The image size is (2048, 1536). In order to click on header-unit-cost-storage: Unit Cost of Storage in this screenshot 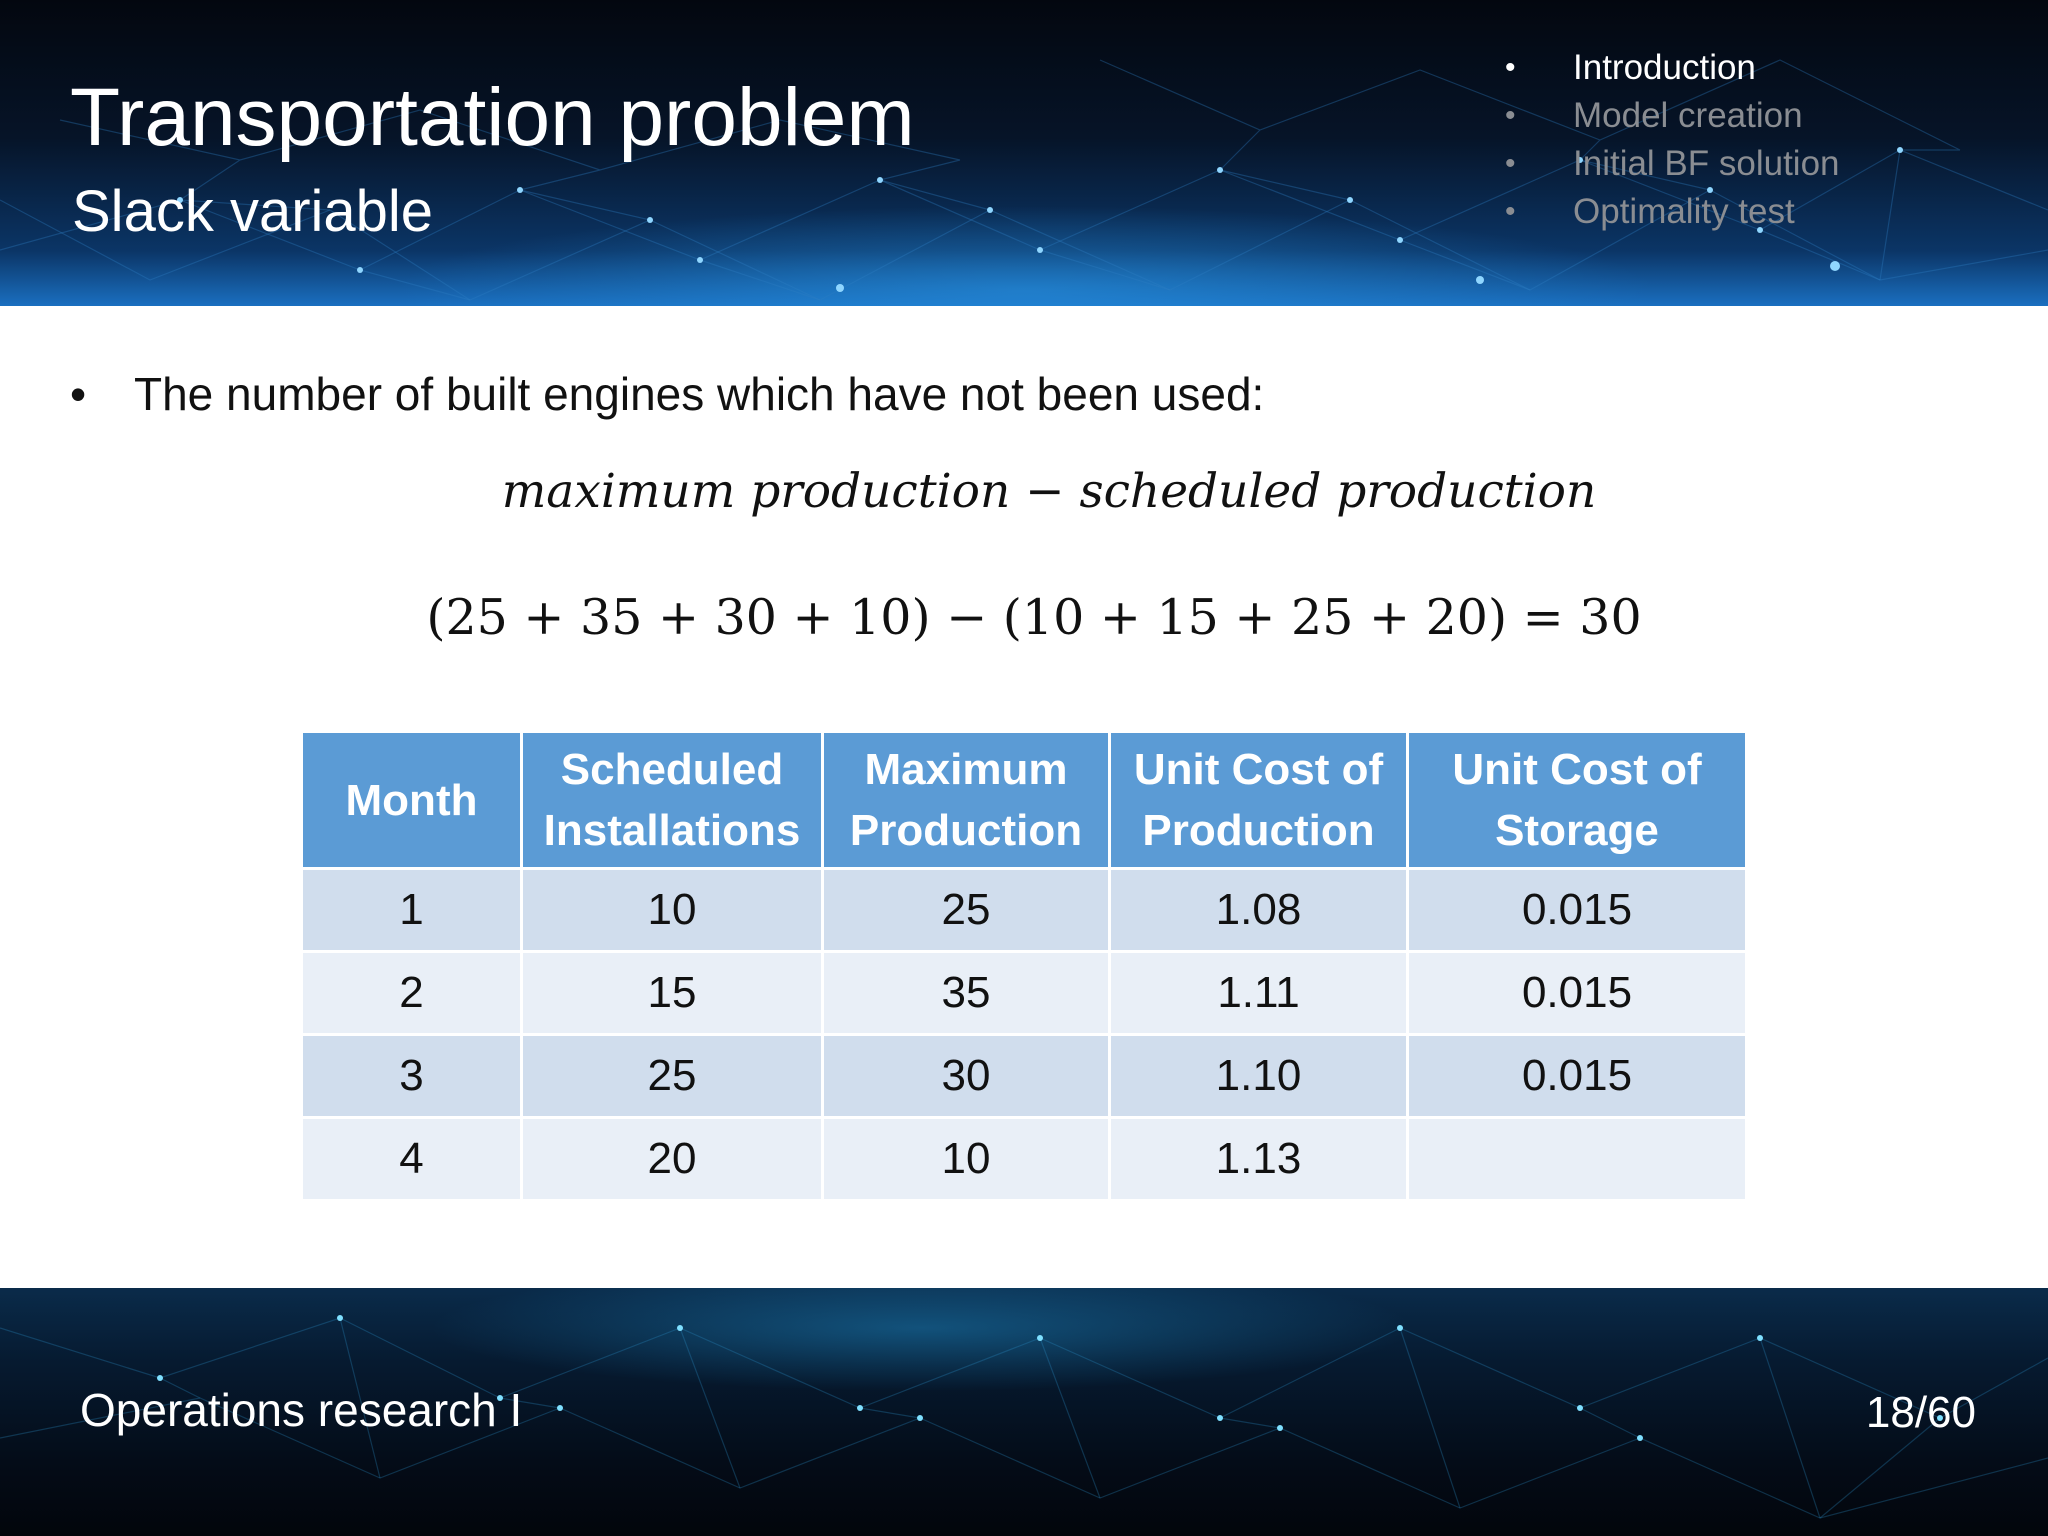, I will do `click(1577, 800)`.